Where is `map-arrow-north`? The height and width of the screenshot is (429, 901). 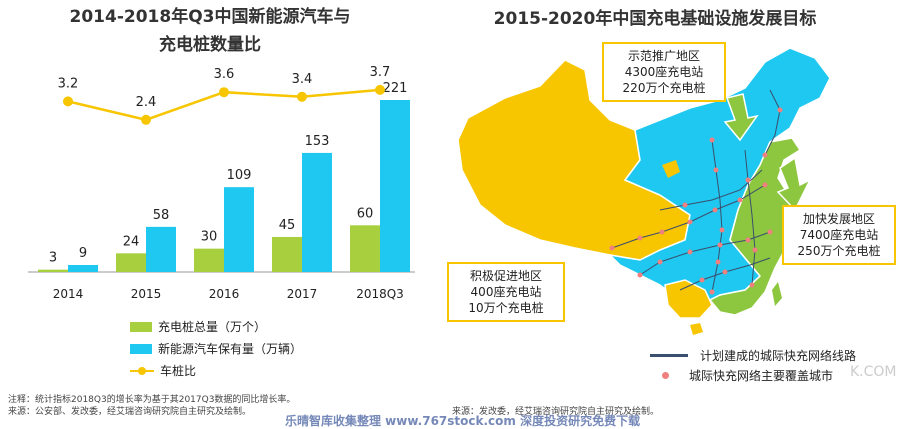 map-arrow-north is located at coordinates (741, 117).